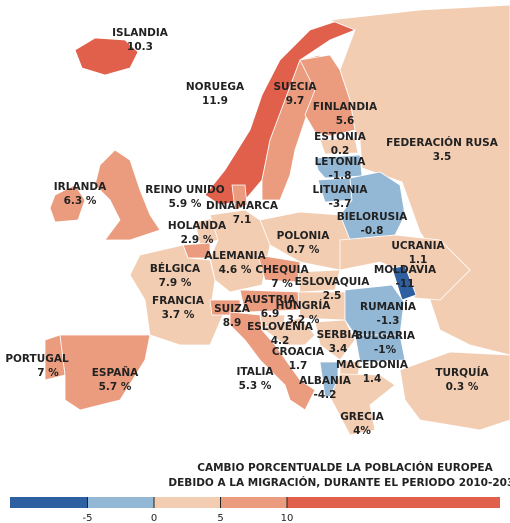  I want to click on country-name: CROACIA, so click(298, 352).